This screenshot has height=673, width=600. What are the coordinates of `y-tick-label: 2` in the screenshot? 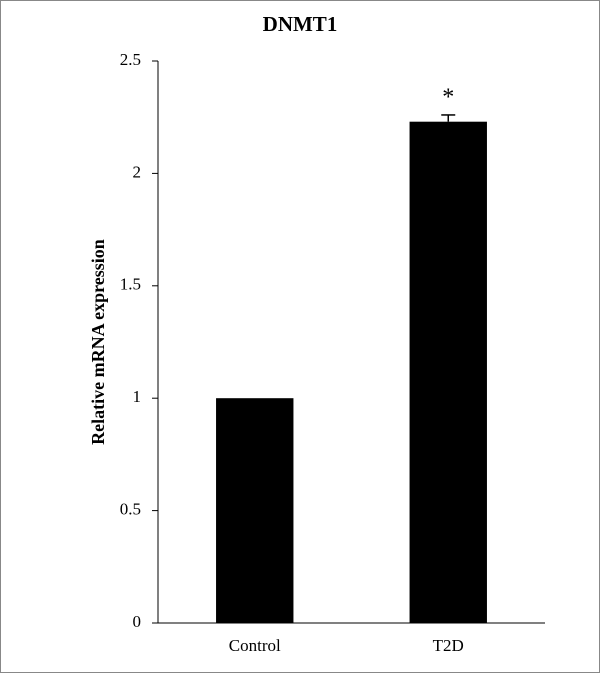 It's located at (137, 171).